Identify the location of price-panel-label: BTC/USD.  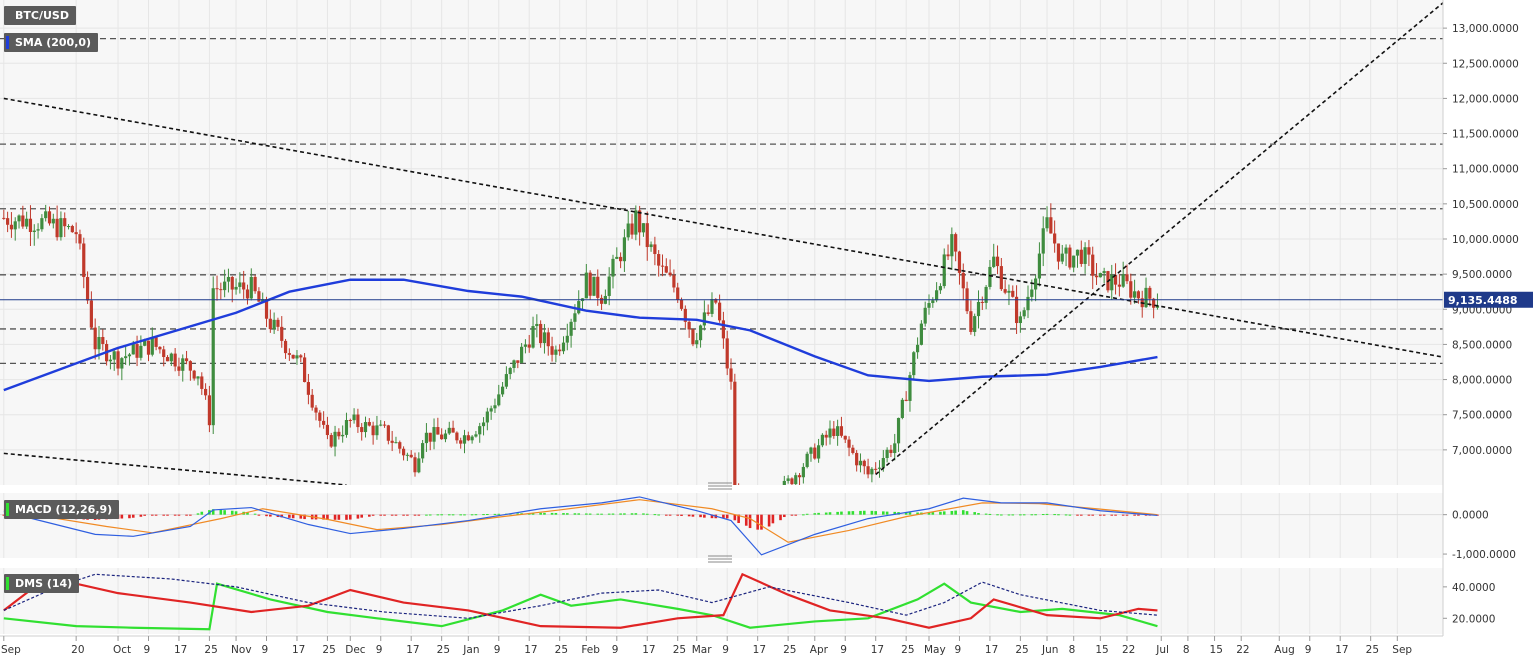
(40, 15).